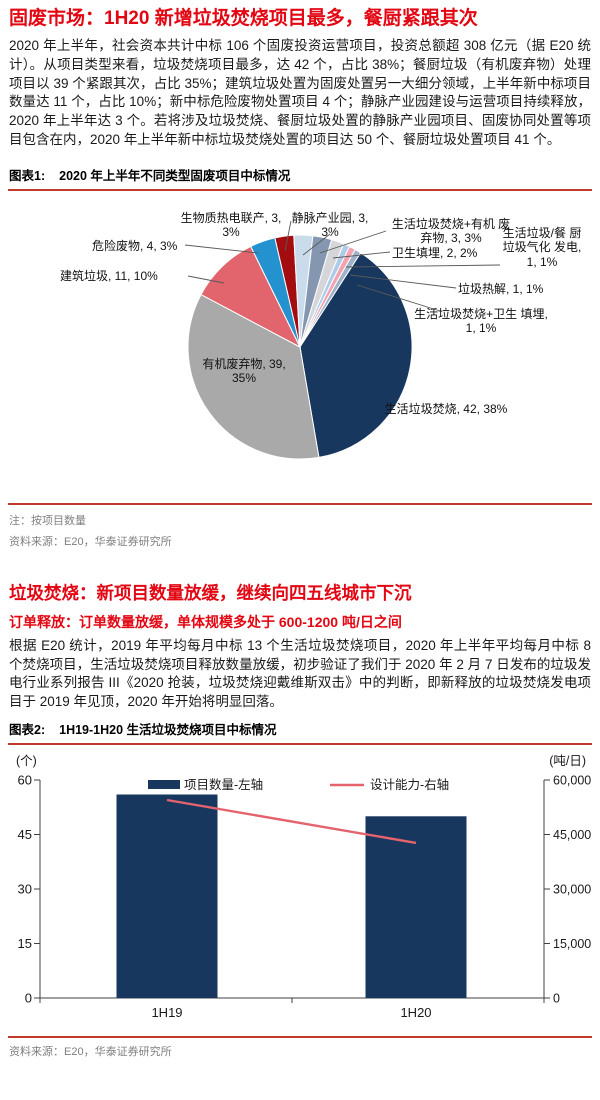 This screenshot has width=600, height=1100. What do you see at coordinates (291, 821) in the screenshot?
I see `design-capacity-line` at bounding box center [291, 821].